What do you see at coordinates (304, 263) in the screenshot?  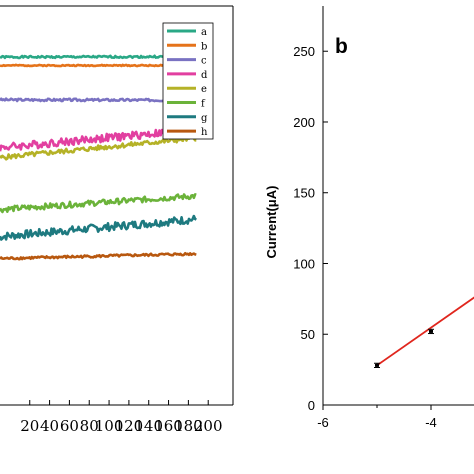 I see `panel-b-y-tick-label: 100` at bounding box center [304, 263].